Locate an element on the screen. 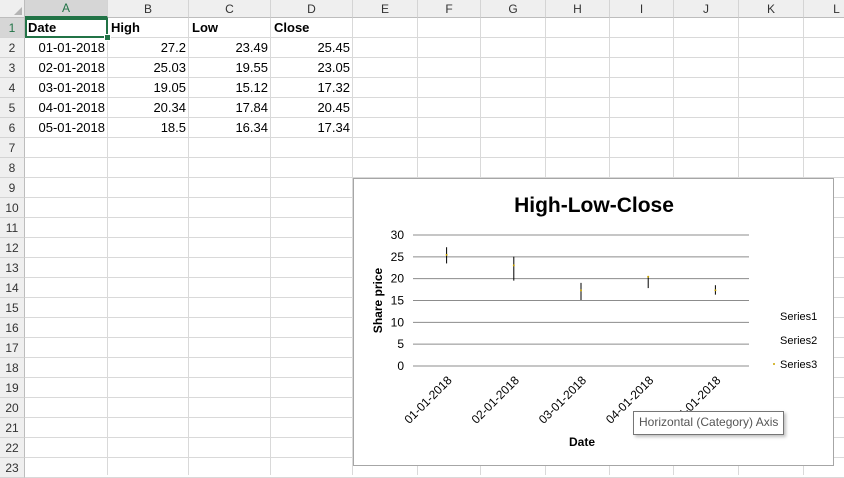  legend-entry: Series1 is located at coordinates (798, 317).